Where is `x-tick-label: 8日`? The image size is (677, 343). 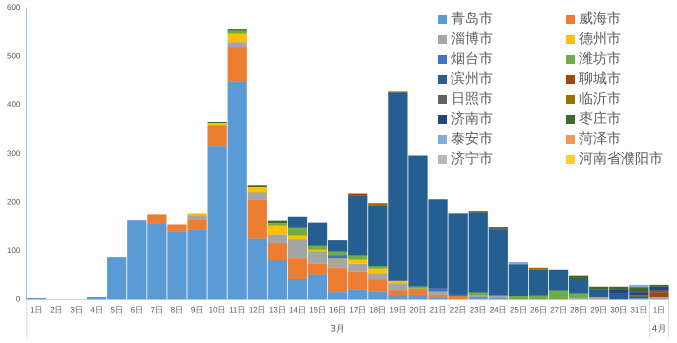
x-tick-label: 8日 is located at coordinates (177, 309).